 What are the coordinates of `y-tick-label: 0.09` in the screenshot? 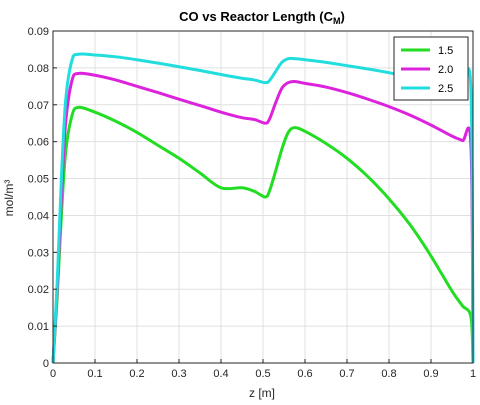 It's located at (38, 32).